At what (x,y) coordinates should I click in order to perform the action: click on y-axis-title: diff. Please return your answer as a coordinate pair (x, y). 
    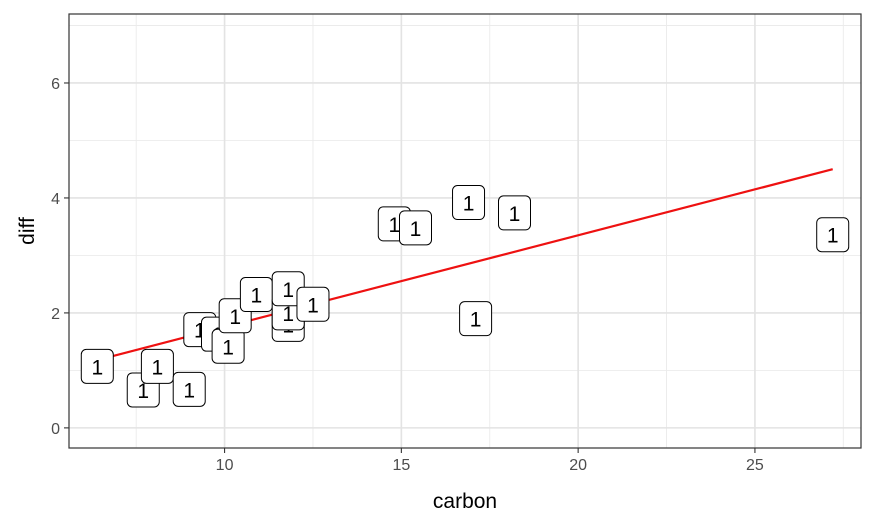
    Looking at the image, I should click on (27, 231).